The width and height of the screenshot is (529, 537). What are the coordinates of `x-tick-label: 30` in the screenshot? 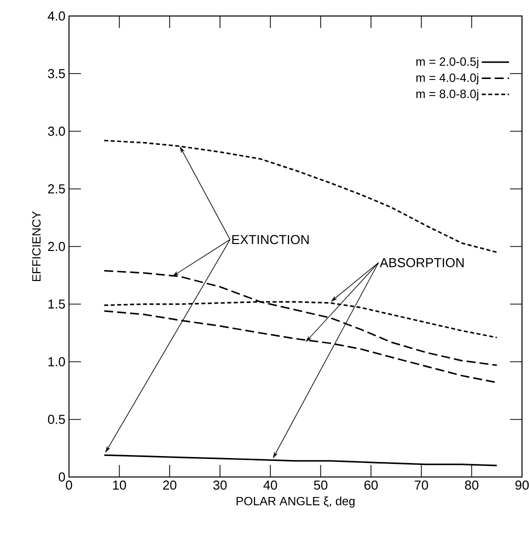 It's located at (220, 485).